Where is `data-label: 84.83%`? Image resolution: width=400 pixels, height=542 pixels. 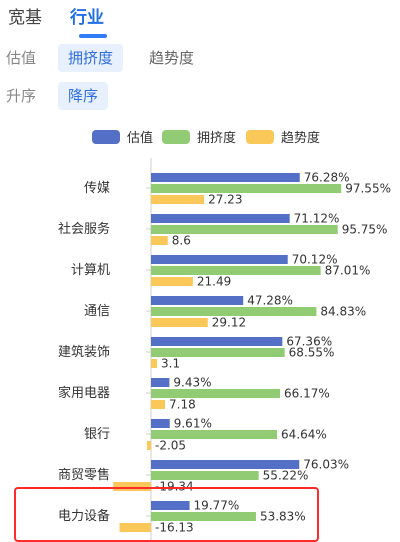 data-label: 84.83% is located at coordinates (343, 312).